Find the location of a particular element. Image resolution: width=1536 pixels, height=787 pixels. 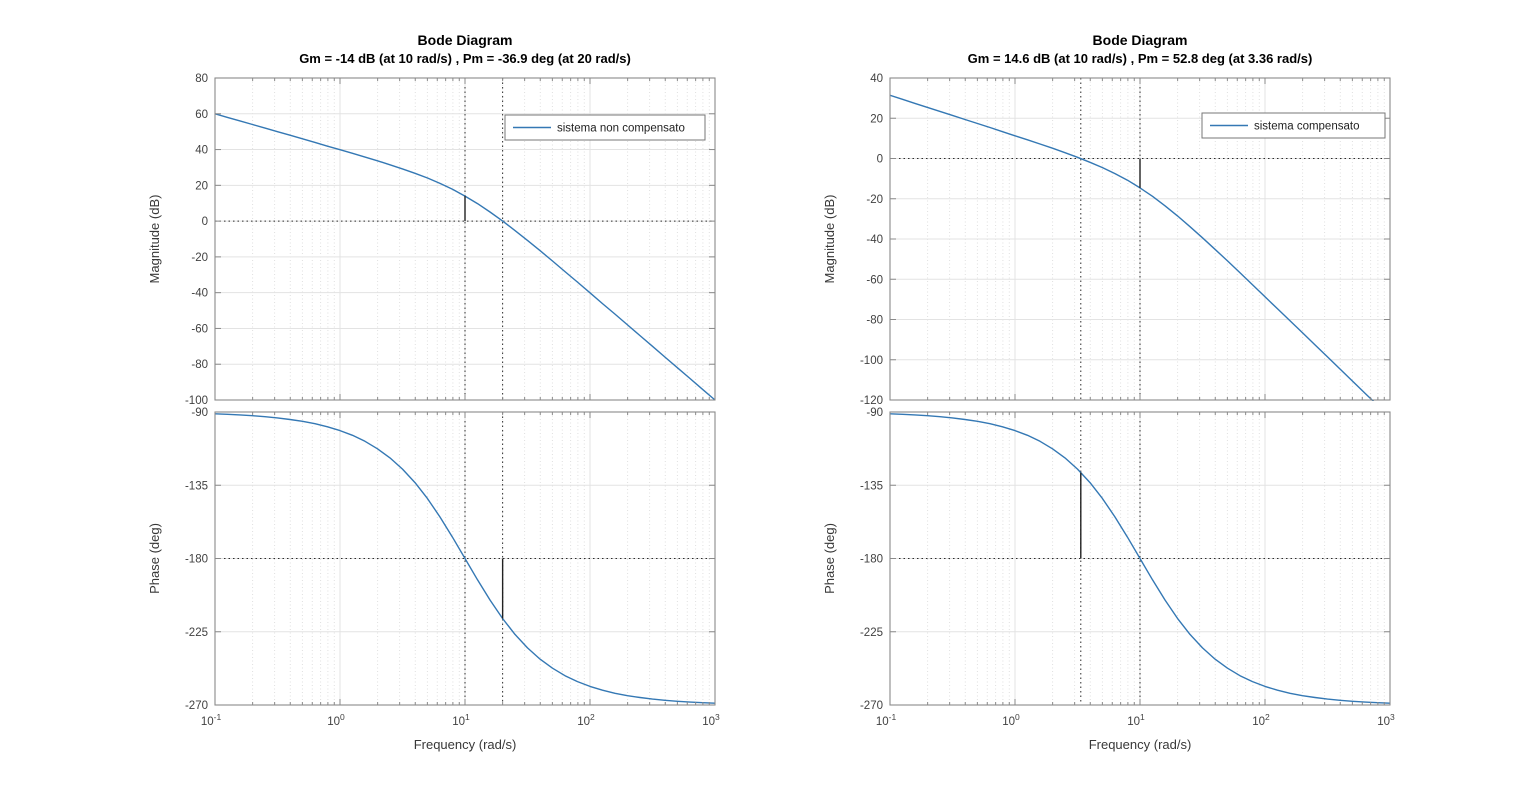

legend-label: sistema non compensato is located at coordinates (621, 129).